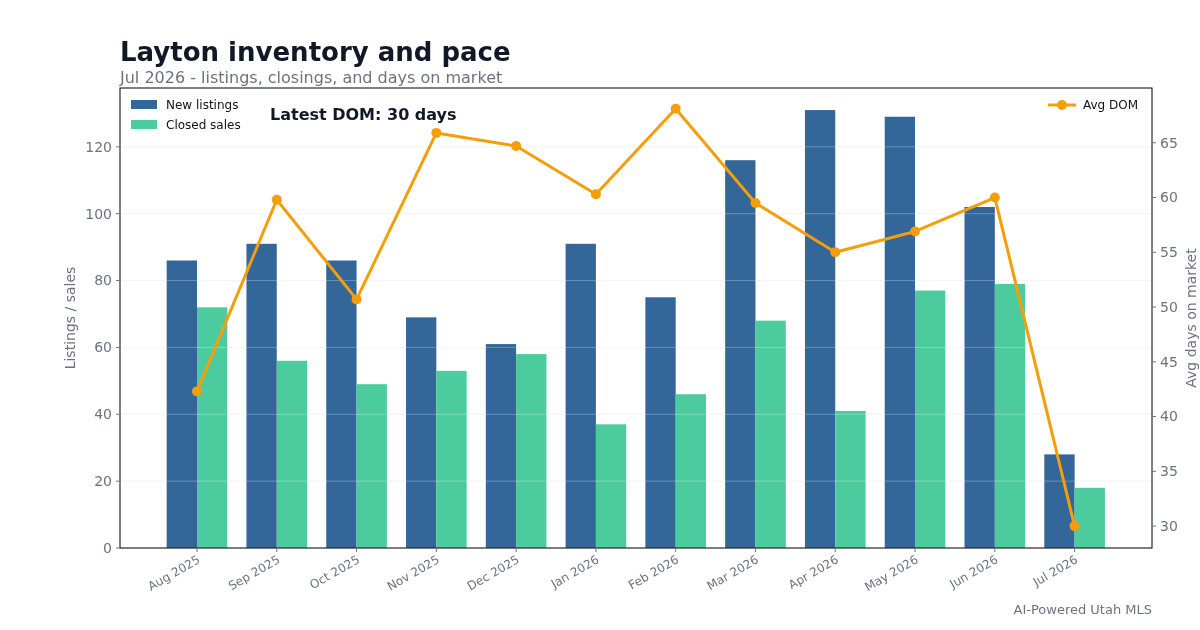 This screenshot has width=1200, height=630. Describe the element at coordinates (1169, 142) in the screenshot. I see `y2-tick-label: 65` at that location.